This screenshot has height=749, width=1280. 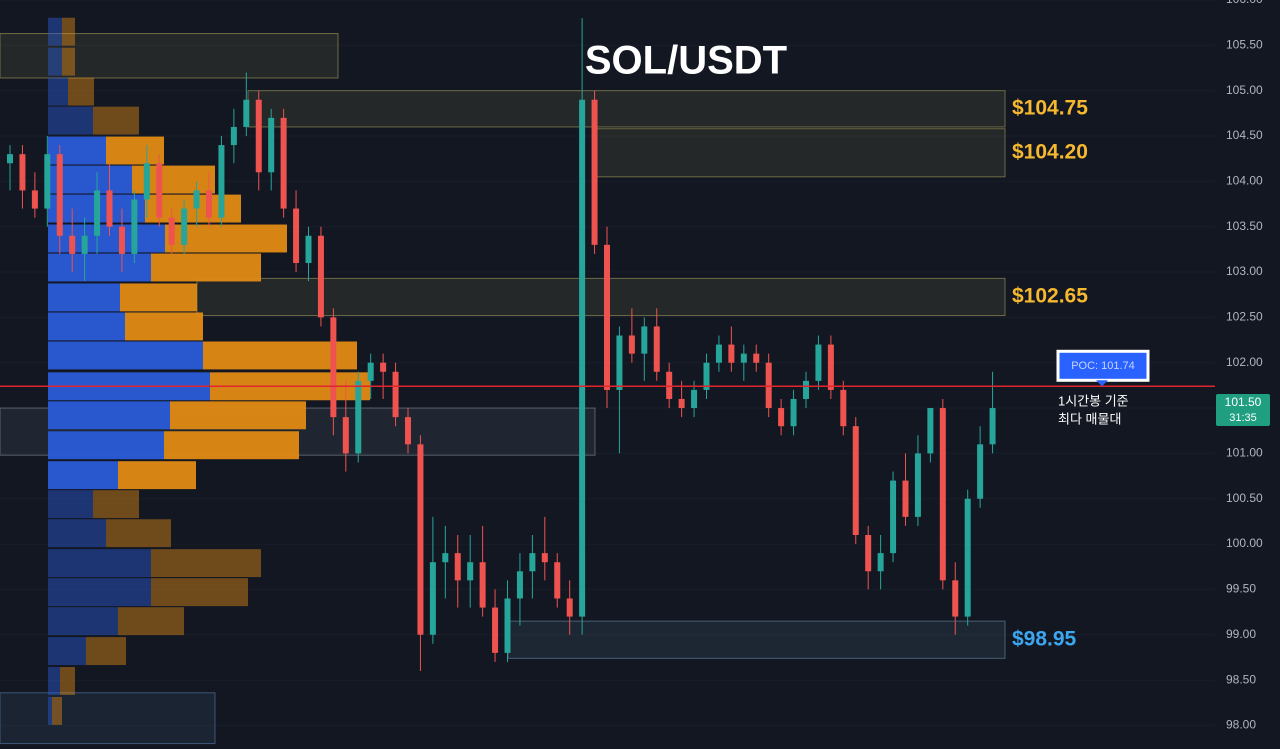 What do you see at coordinates (686, 61) in the screenshot?
I see `chart-title: SOL/USDT` at bounding box center [686, 61].